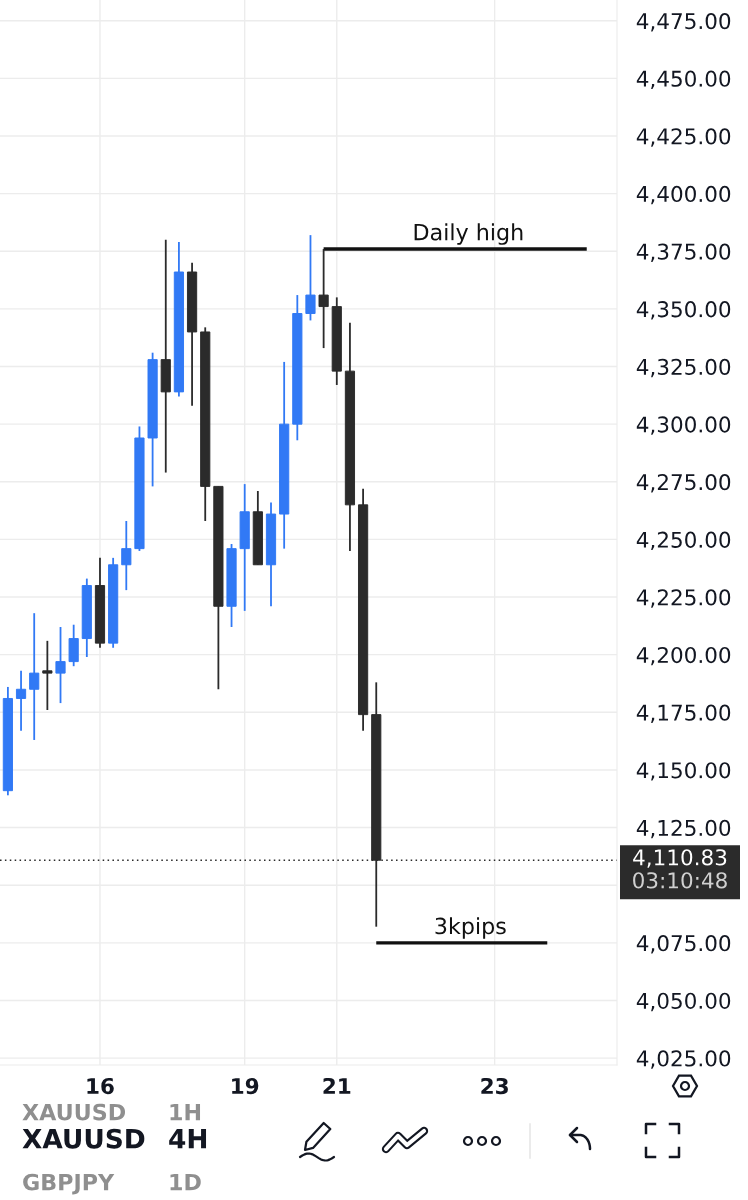 This screenshot has height=1200, width=748. Describe the element at coordinates (683, 137) in the screenshot. I see `y-tick-label: 4,425.00` at that location.